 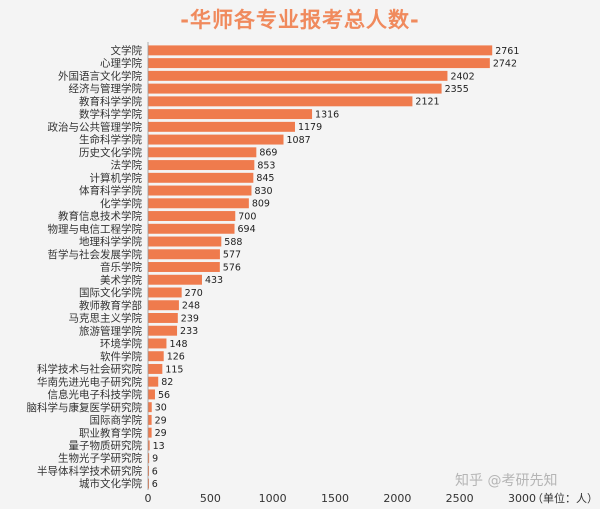 I want to click on category-label: 教育科学学院, so click(x=110, y=101).